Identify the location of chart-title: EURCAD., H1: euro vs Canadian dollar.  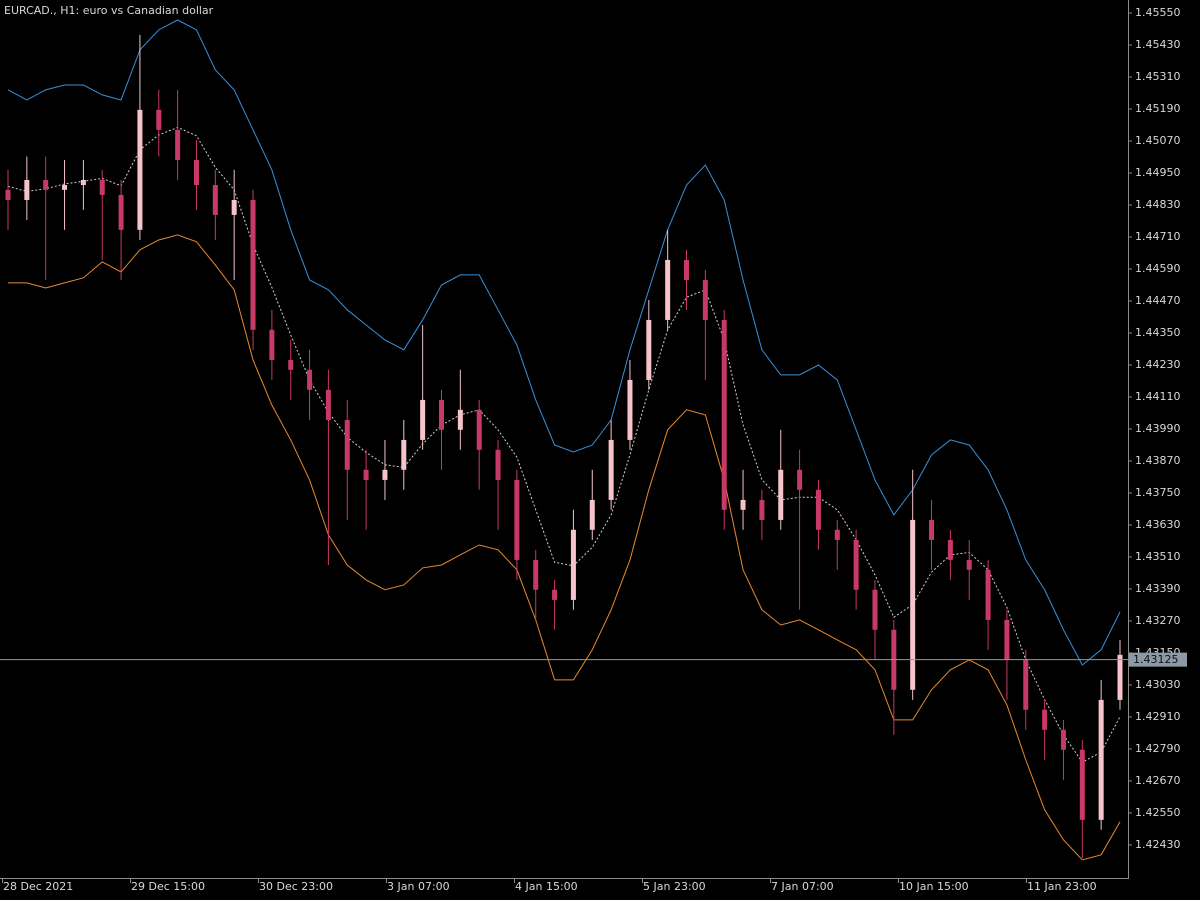
(109, 10).